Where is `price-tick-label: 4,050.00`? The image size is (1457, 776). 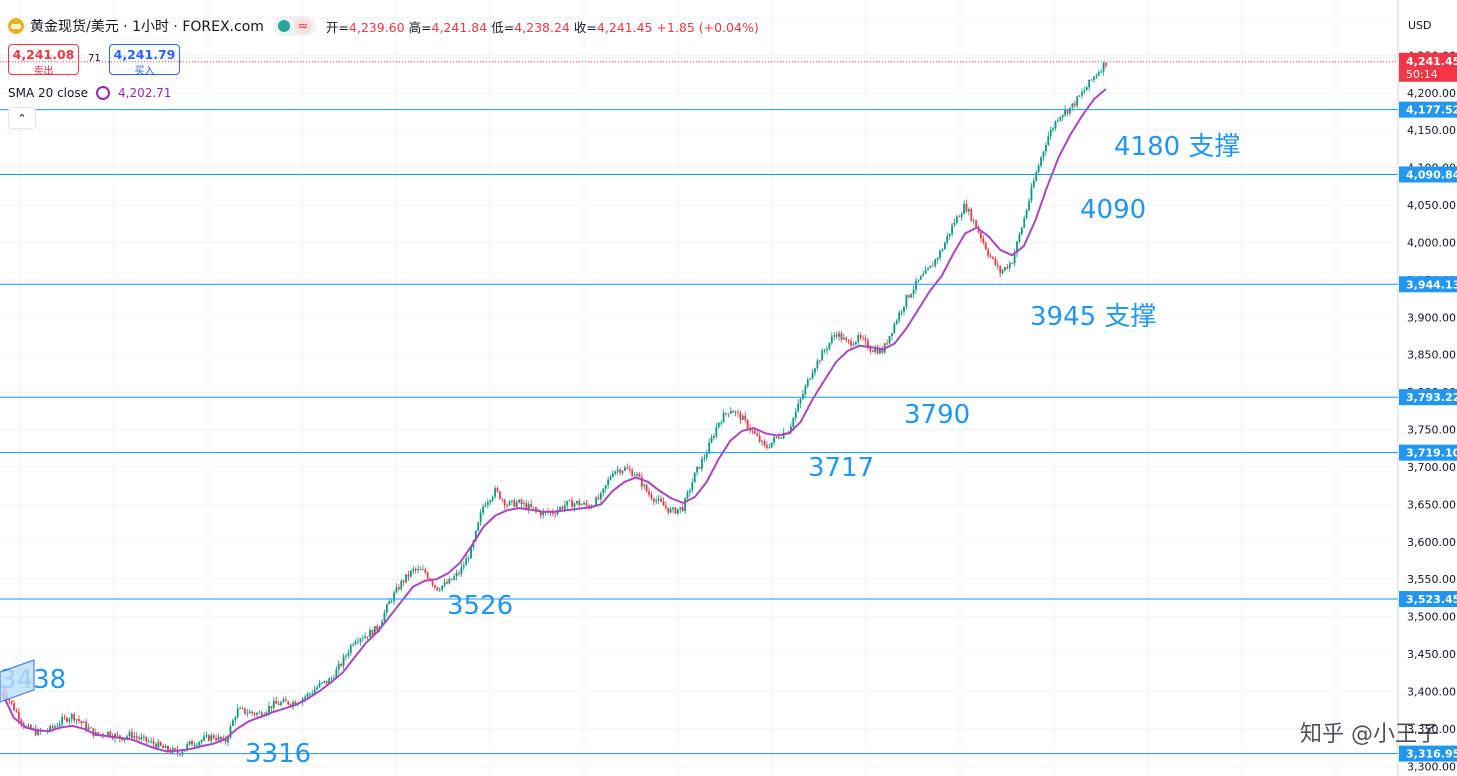 price-tick-label: 4,050.00 is located at coordinates (1431, 205).